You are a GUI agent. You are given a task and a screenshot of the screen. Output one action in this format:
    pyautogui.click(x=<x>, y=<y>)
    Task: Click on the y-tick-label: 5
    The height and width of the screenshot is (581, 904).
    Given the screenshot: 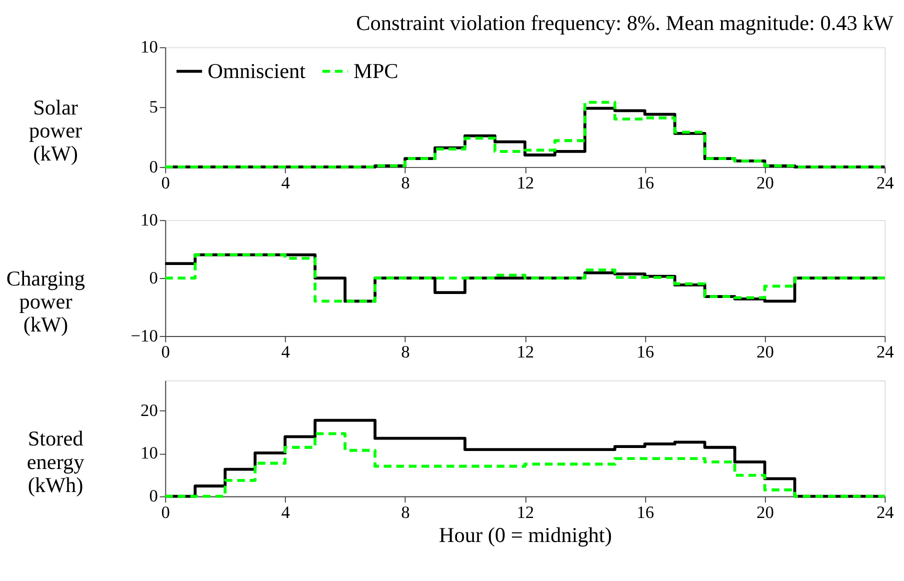 What is the action you would take?
    pyautogui.click(x=153, y=106)
    